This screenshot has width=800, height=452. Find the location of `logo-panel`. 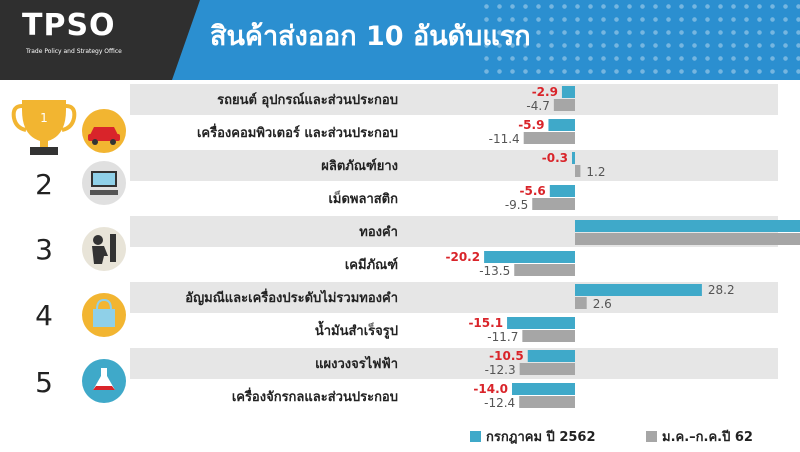

logo-panel is located at coordinates (100, 40).